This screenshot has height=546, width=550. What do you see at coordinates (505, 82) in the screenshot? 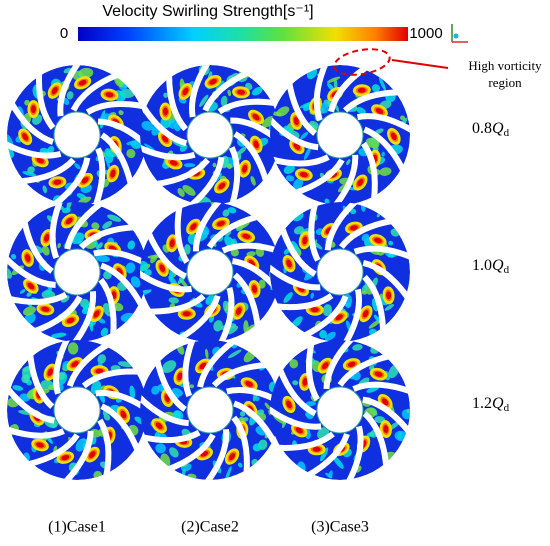
I see `annotation-line: region` at bounding box center [505, 82].